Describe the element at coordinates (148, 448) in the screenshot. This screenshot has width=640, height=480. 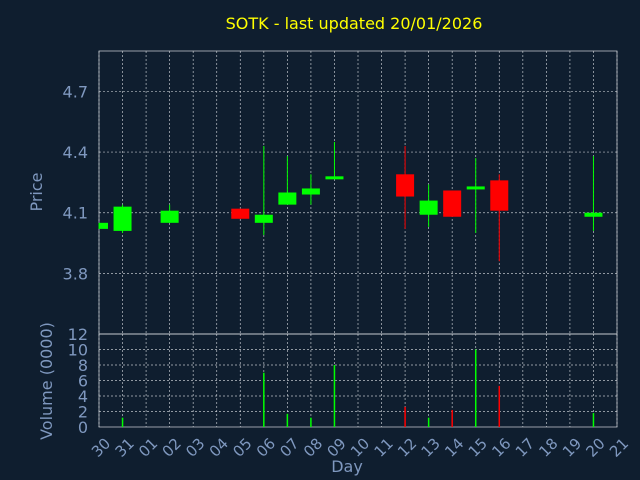
I see `x-tick-label: 01` at that location.